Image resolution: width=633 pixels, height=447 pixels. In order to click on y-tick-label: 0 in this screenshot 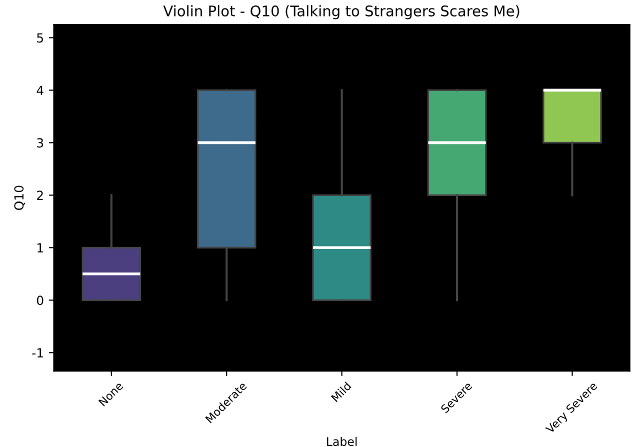, I will do `click(40, 301)`.